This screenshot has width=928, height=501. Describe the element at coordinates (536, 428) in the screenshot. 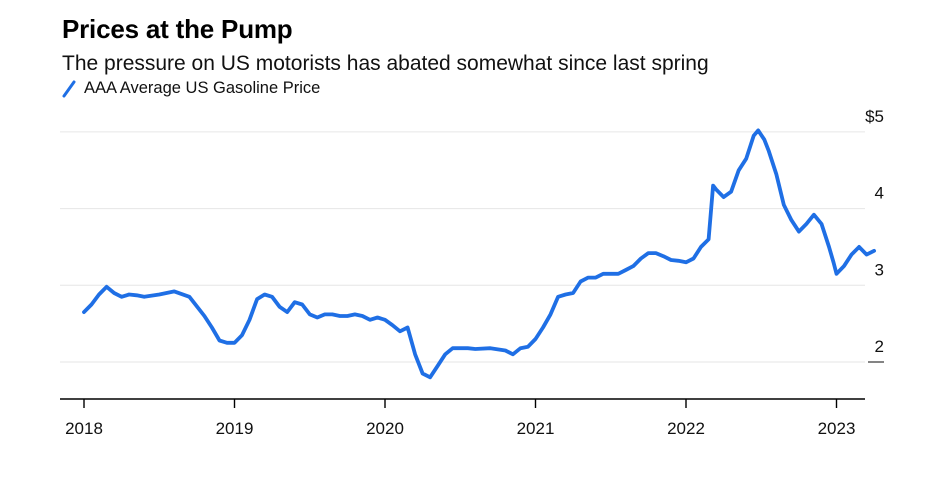

I see `x-tick-label: 2021` at that location.